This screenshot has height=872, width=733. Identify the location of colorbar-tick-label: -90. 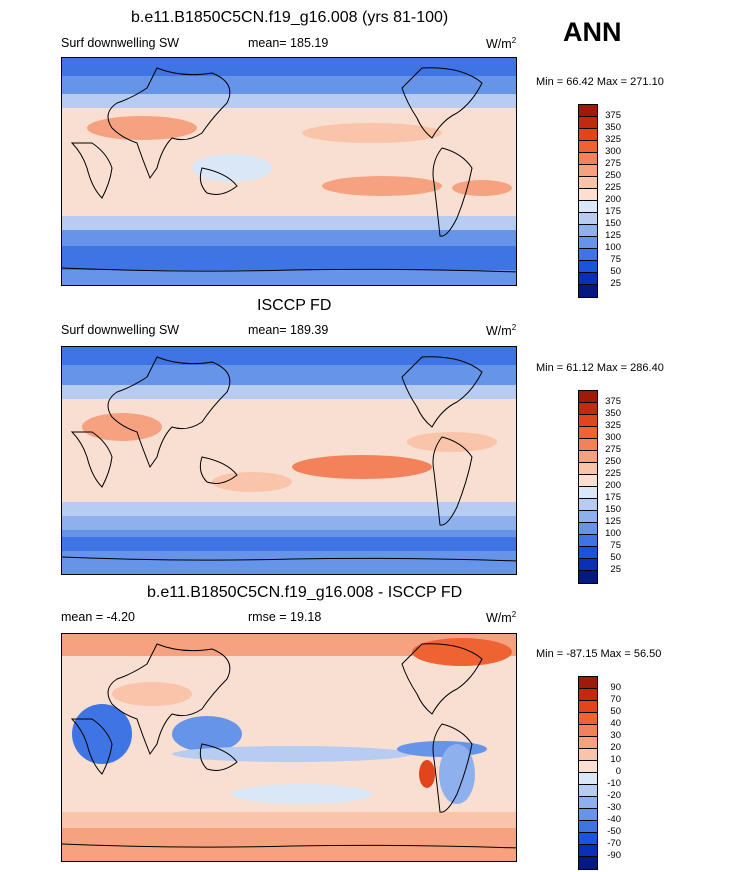
(614, 855).